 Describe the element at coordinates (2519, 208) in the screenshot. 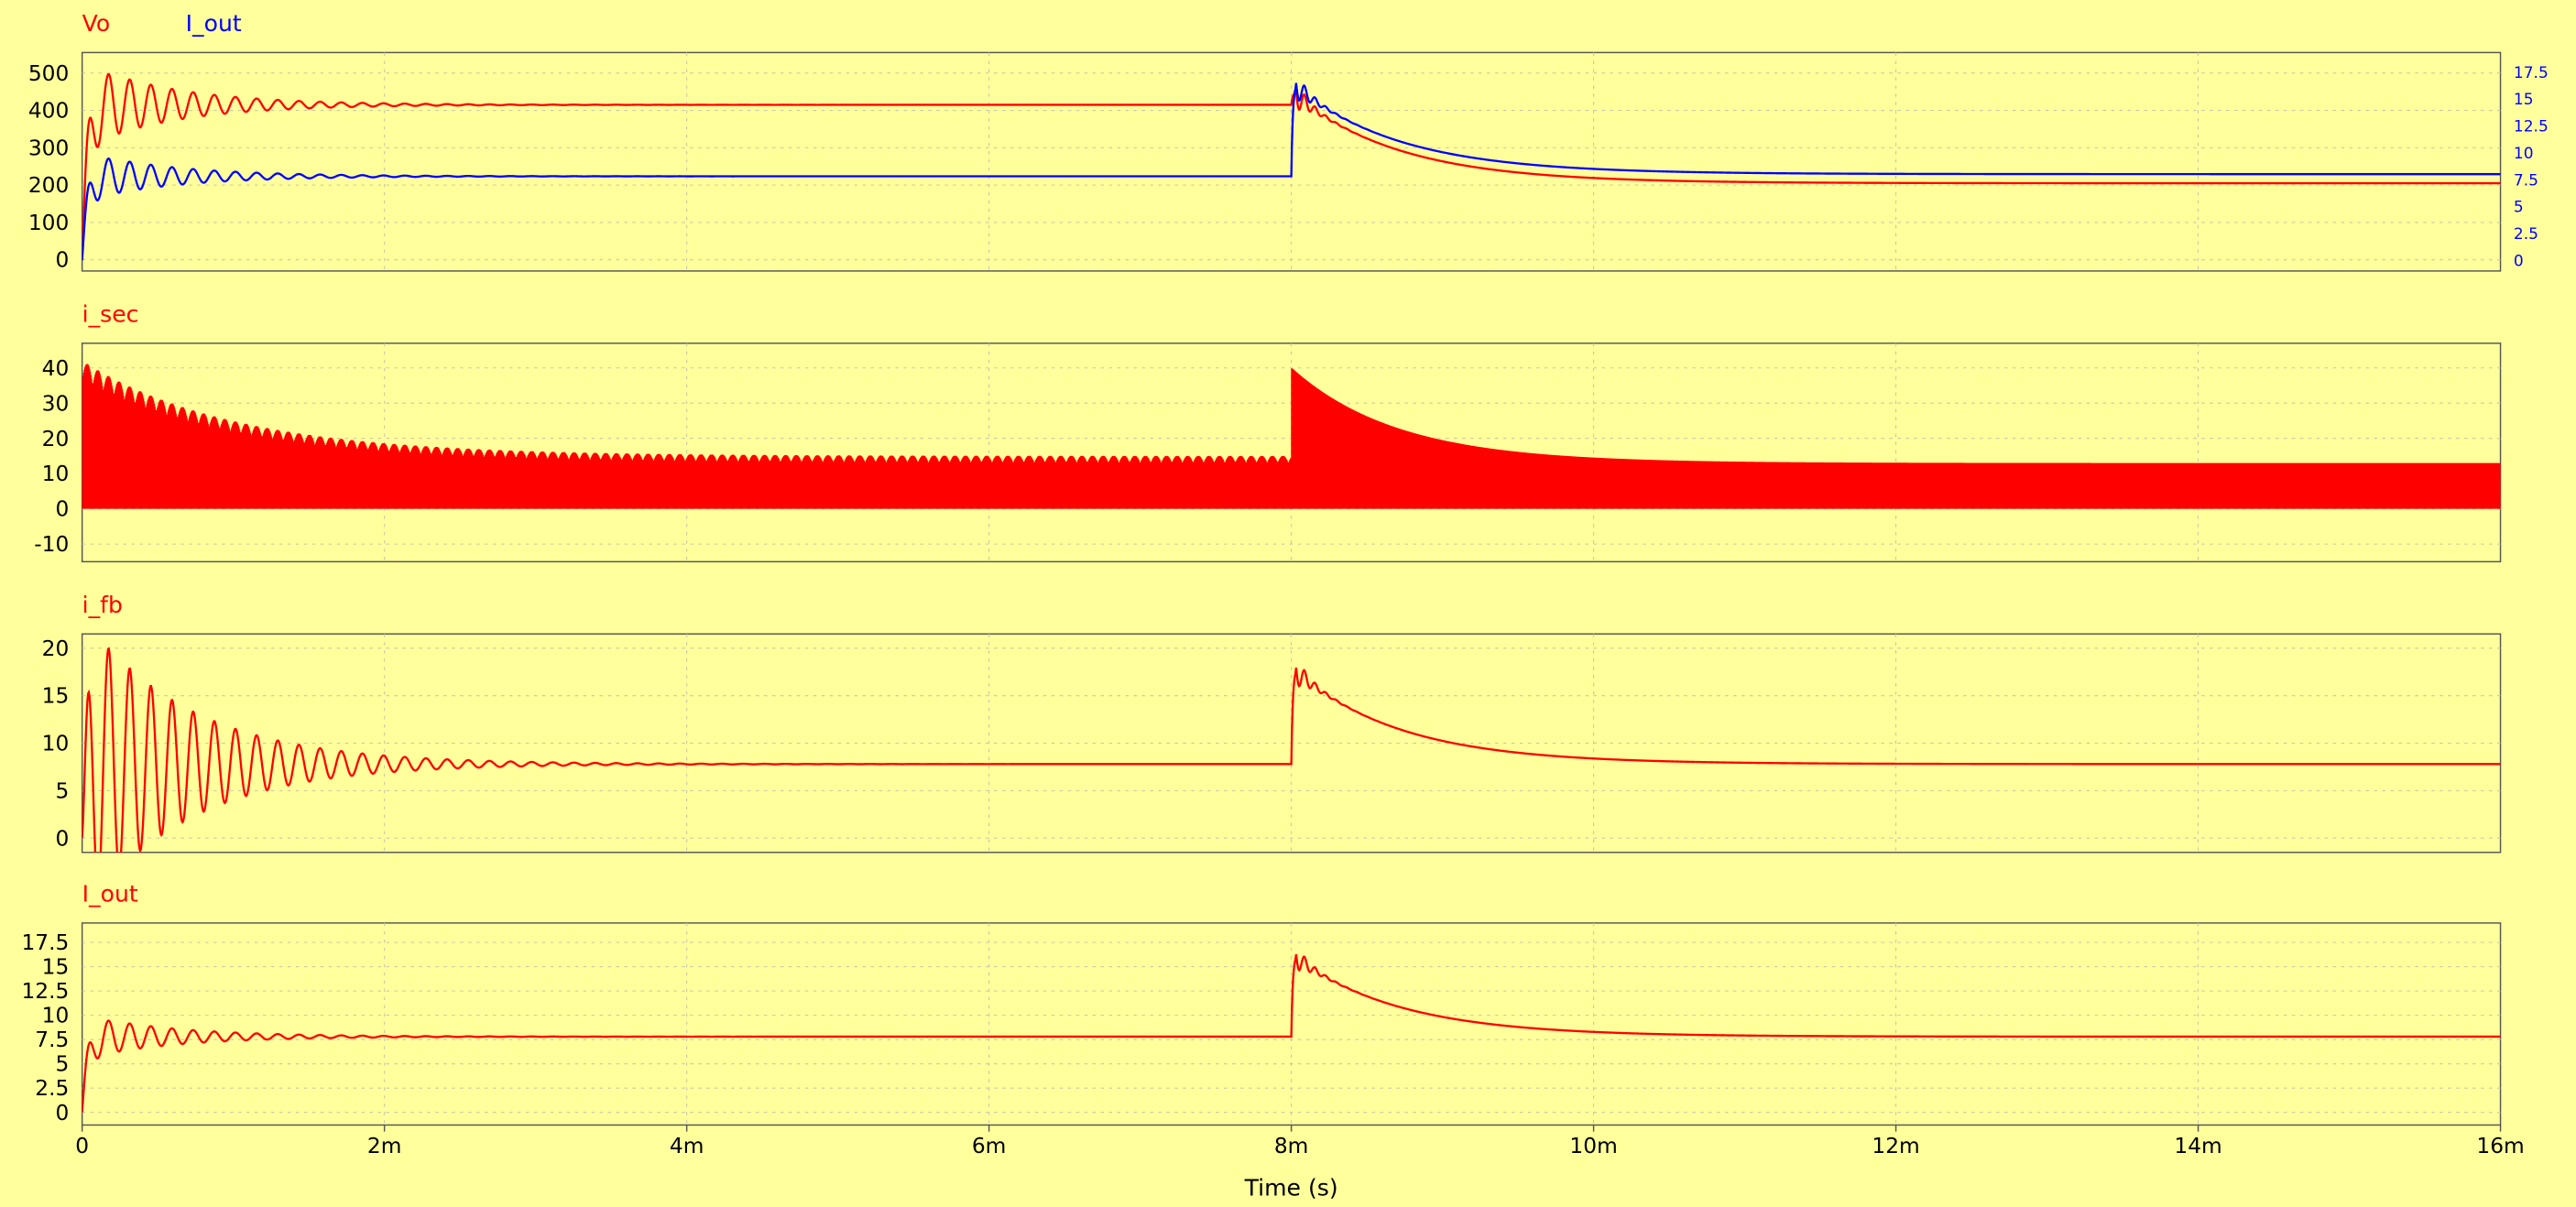

I see `y2-tick-label: 5` at that location.